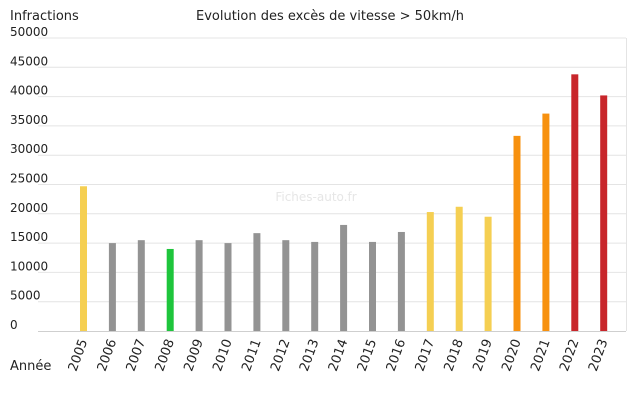  What do you see at coordinates (344, 277) in the screenshot?
I see `bar-2014` at bounding box center [344, 277].